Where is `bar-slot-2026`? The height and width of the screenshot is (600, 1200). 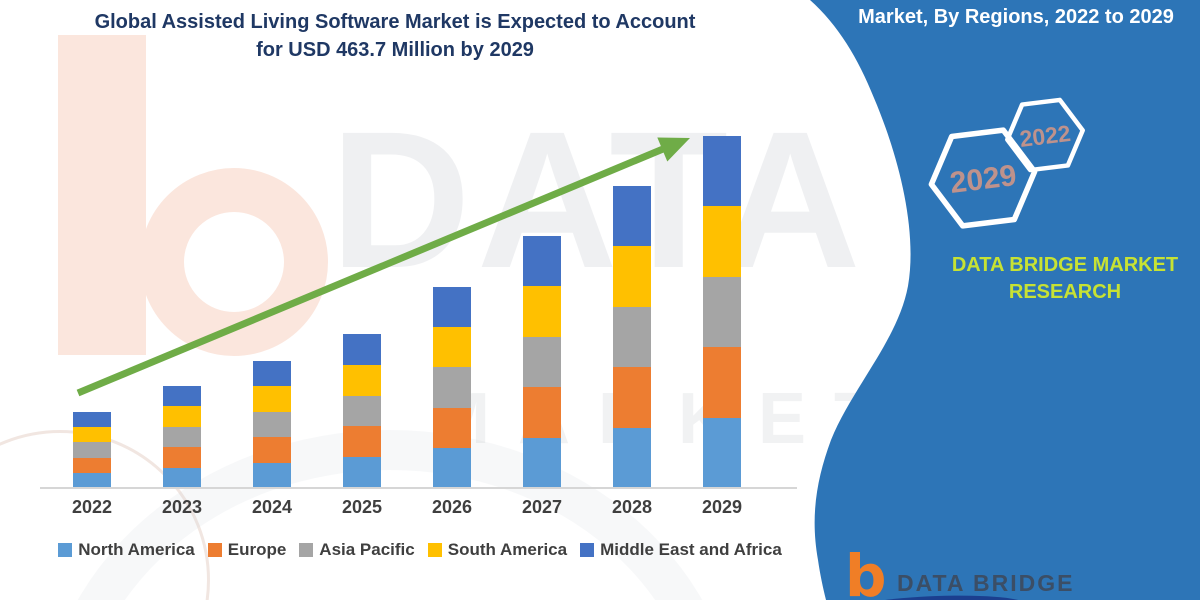
bar-slot-2026 is located at coordinates (452, 244).